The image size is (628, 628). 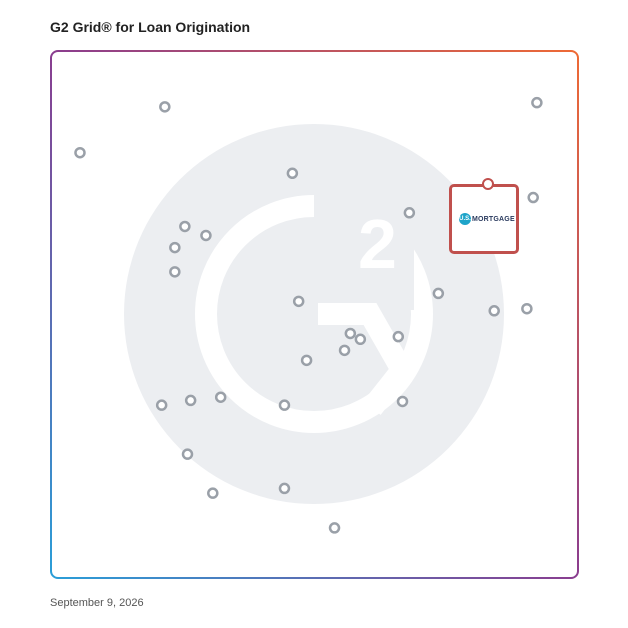 What do you see at coordinates (377, 244) in the screenshot?
I see `svg-text: 2` at bounding box center [377, 244].